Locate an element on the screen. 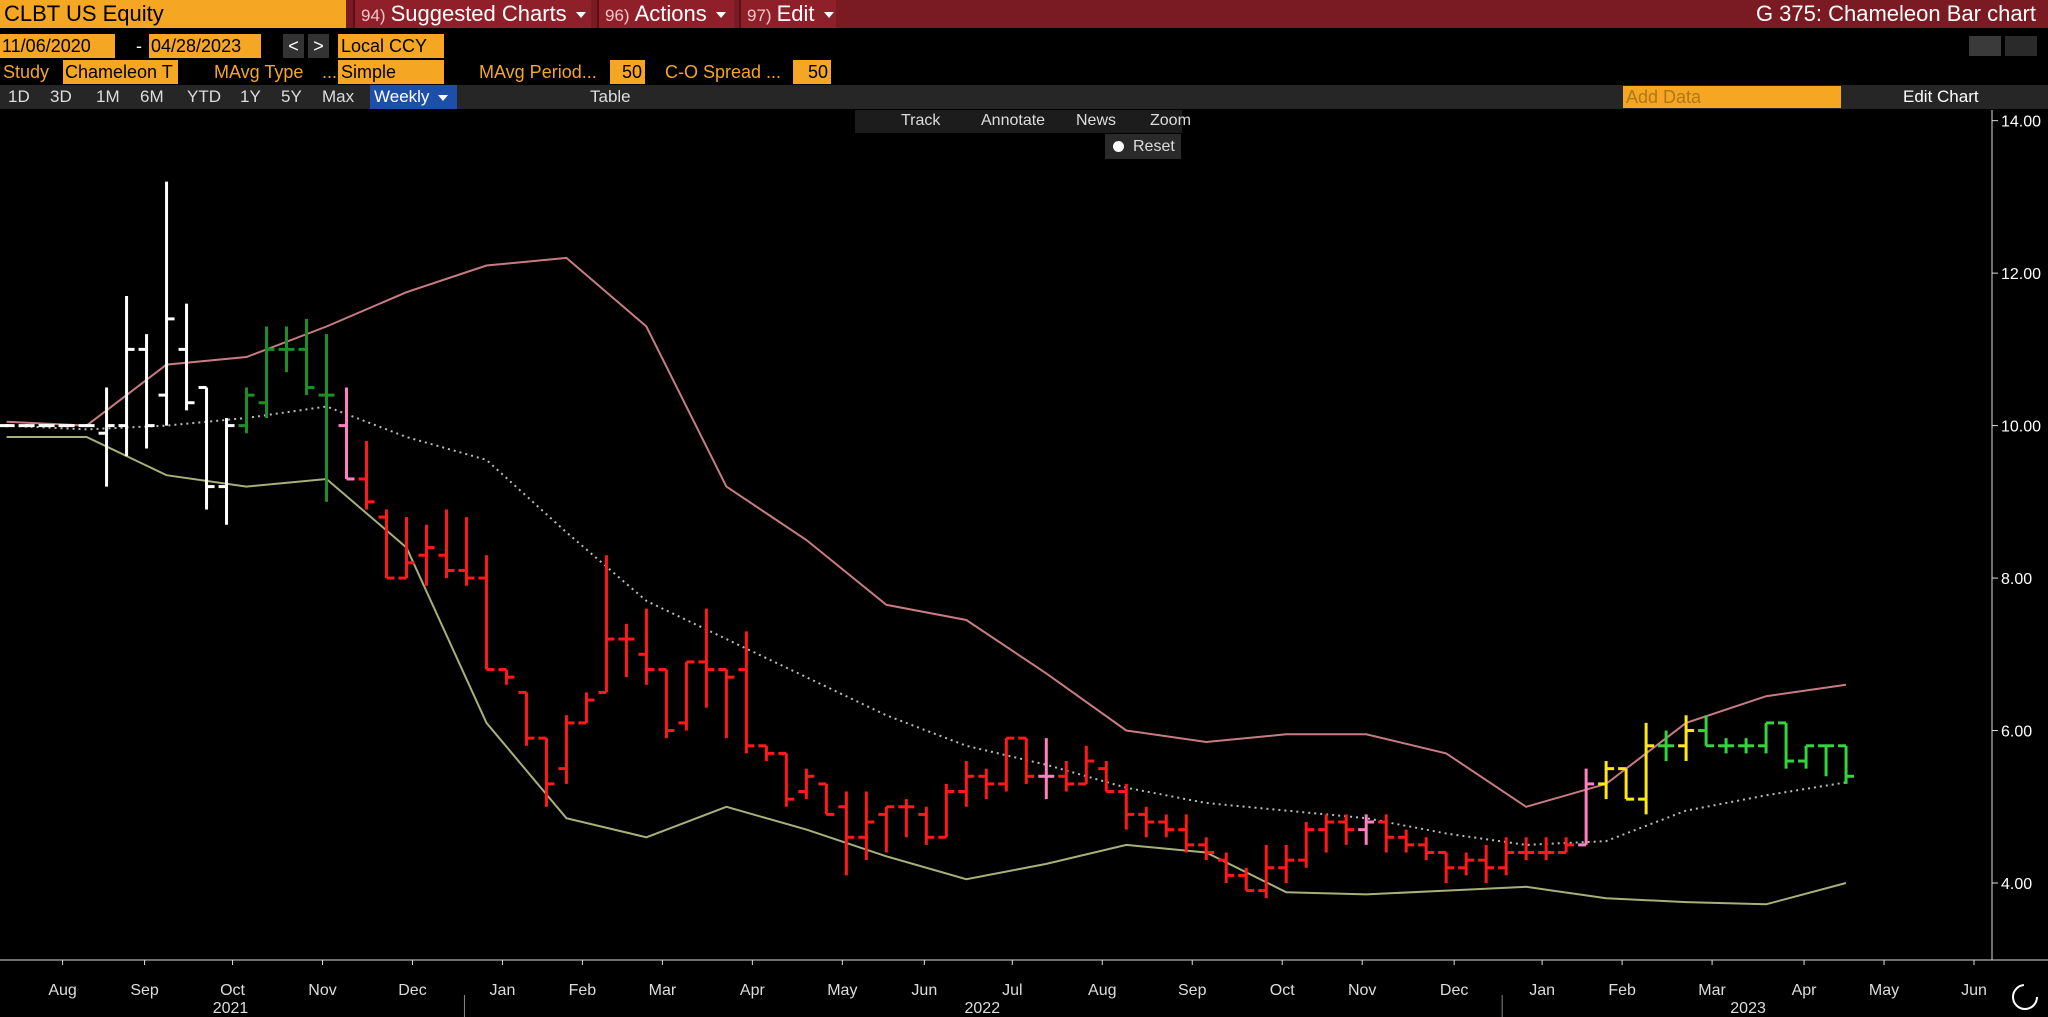  range-button: 1Y is located at coordinates (250, 96).